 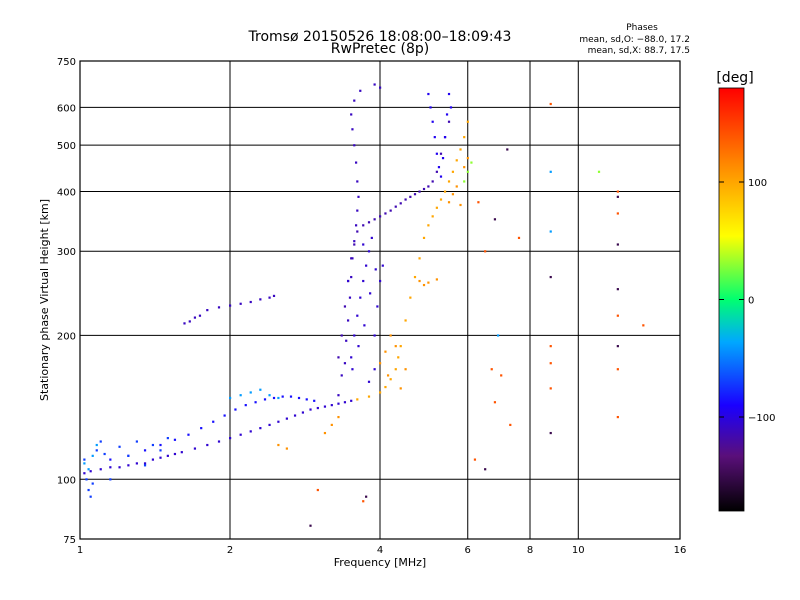 I want to click on x-tick-label: 1, so click(x=80, y=550).